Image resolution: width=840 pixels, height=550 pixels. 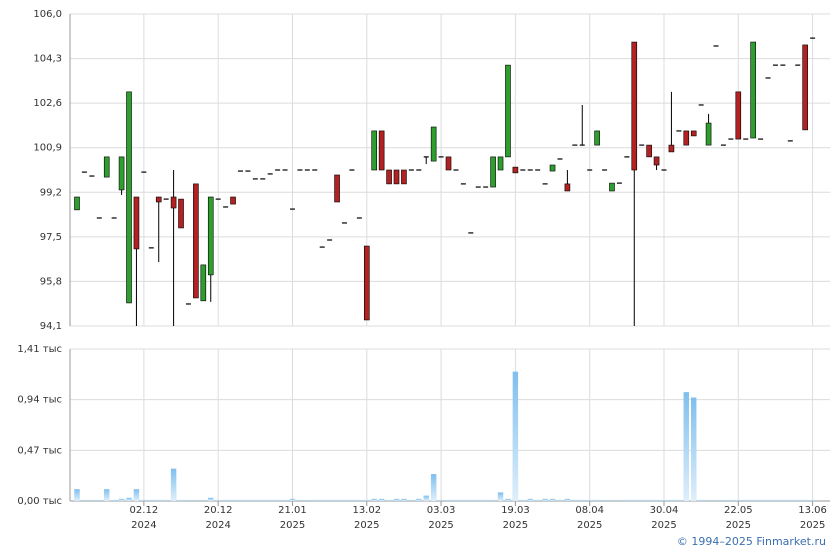 I want to click on y2-tick-label: 1,41 тыс, so click(x=39, y=349).